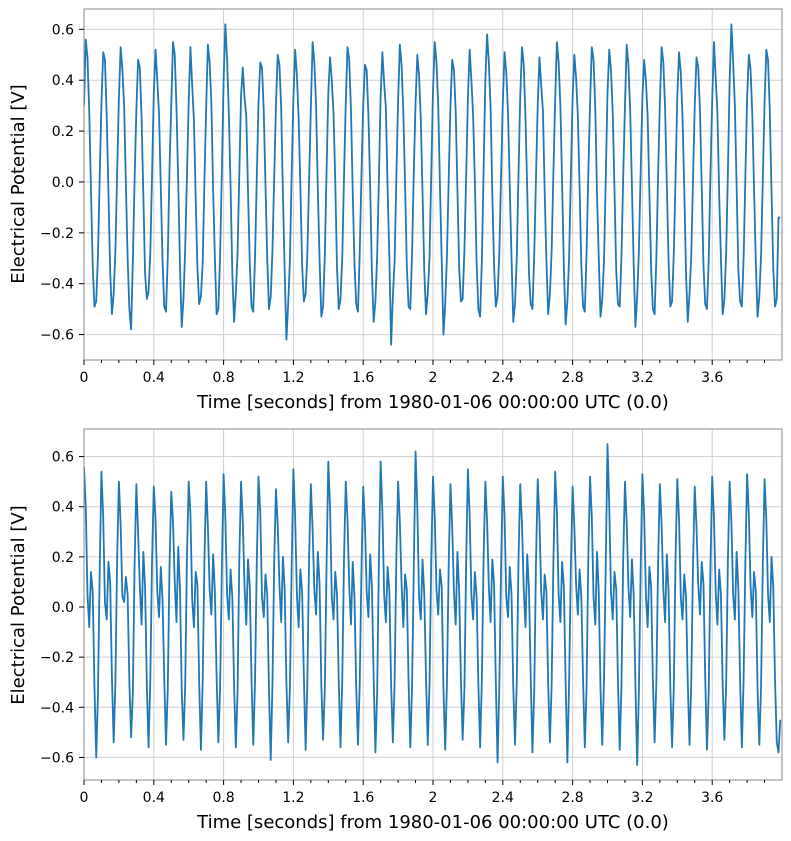 This screenshot has height=841, width=791. I want to click on top-y-axis-label: Electrical Potential [V], so click(18, 183).